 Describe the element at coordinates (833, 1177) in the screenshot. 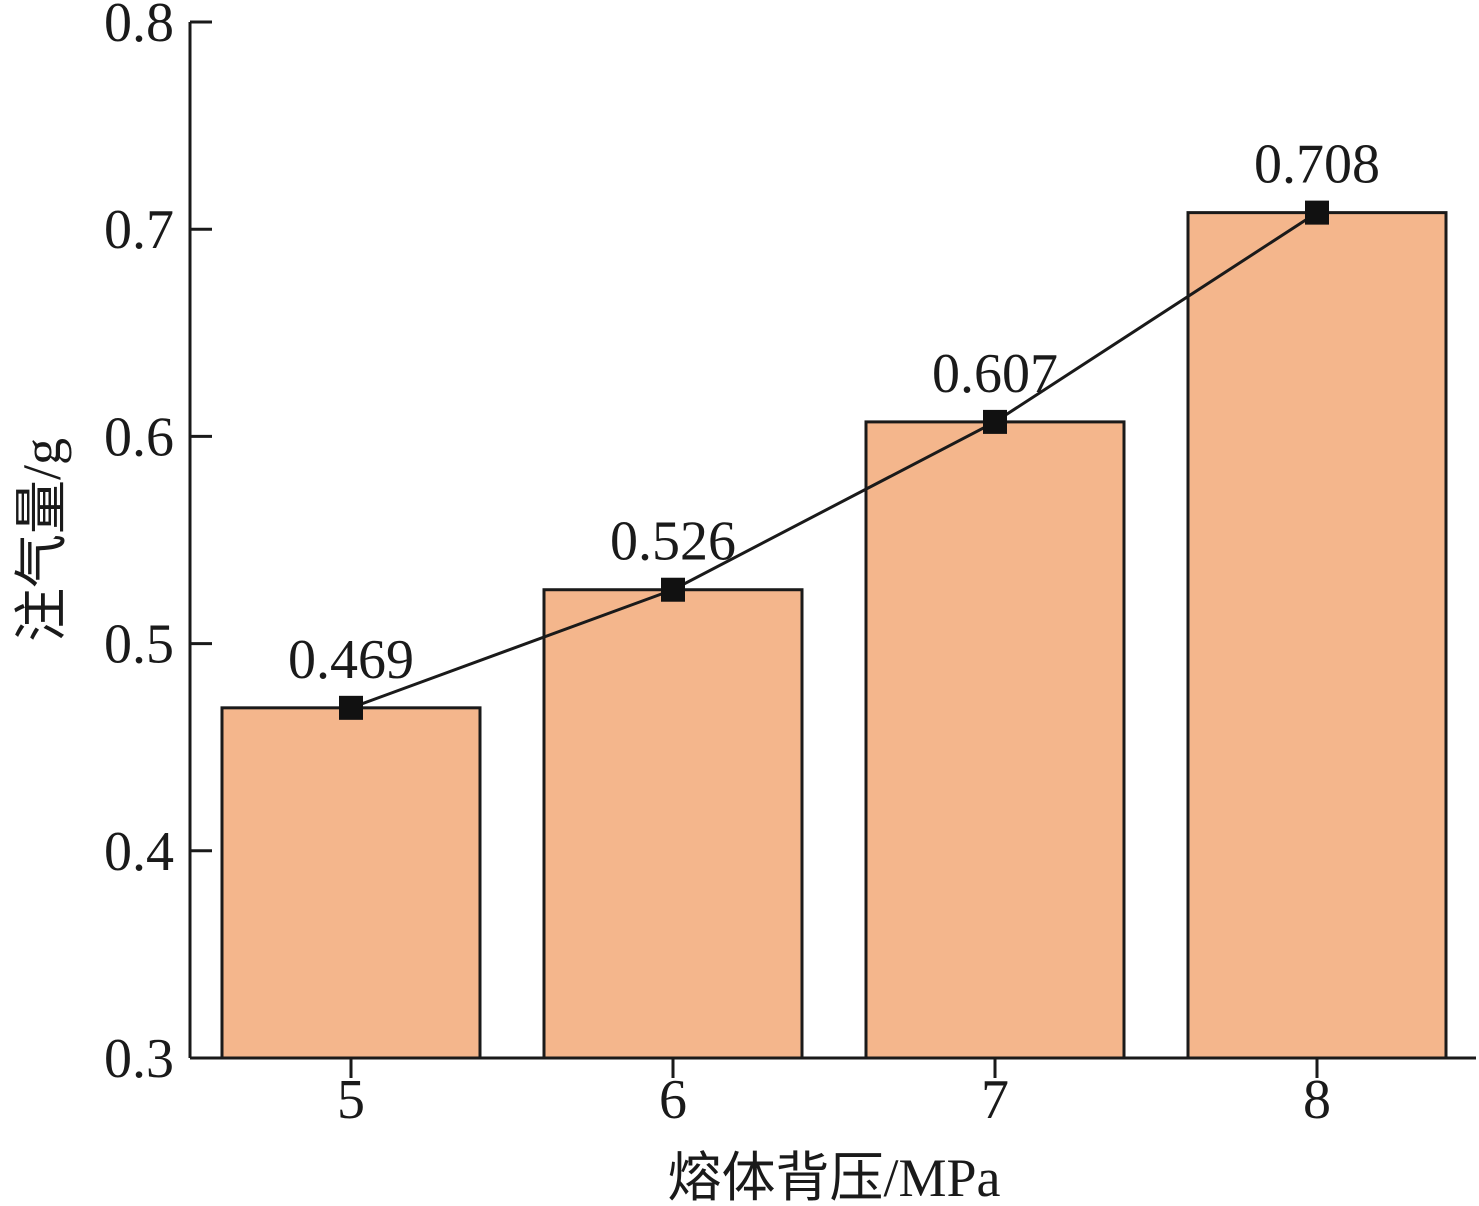

I see `x-axis-title: 熔体背压/MPa` at that location.